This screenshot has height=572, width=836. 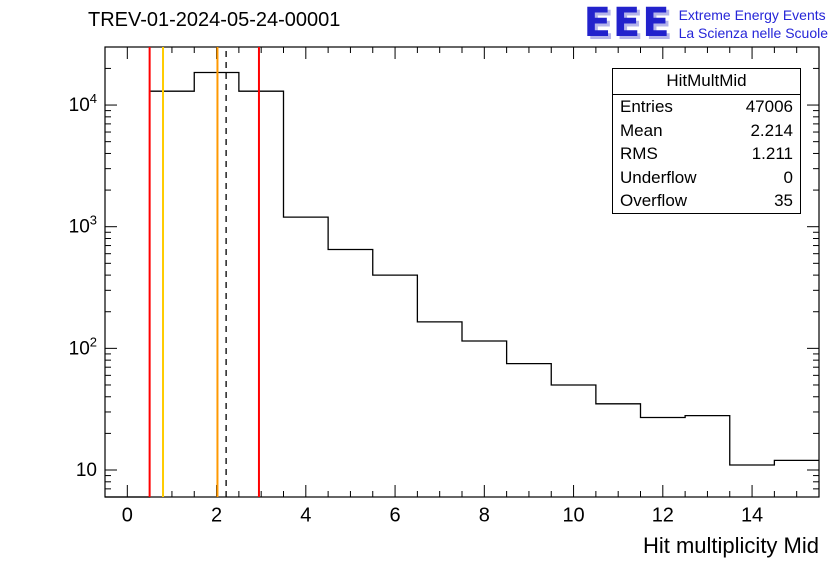 I want to click on stats-label: Mean, so click(x=641, y=130).